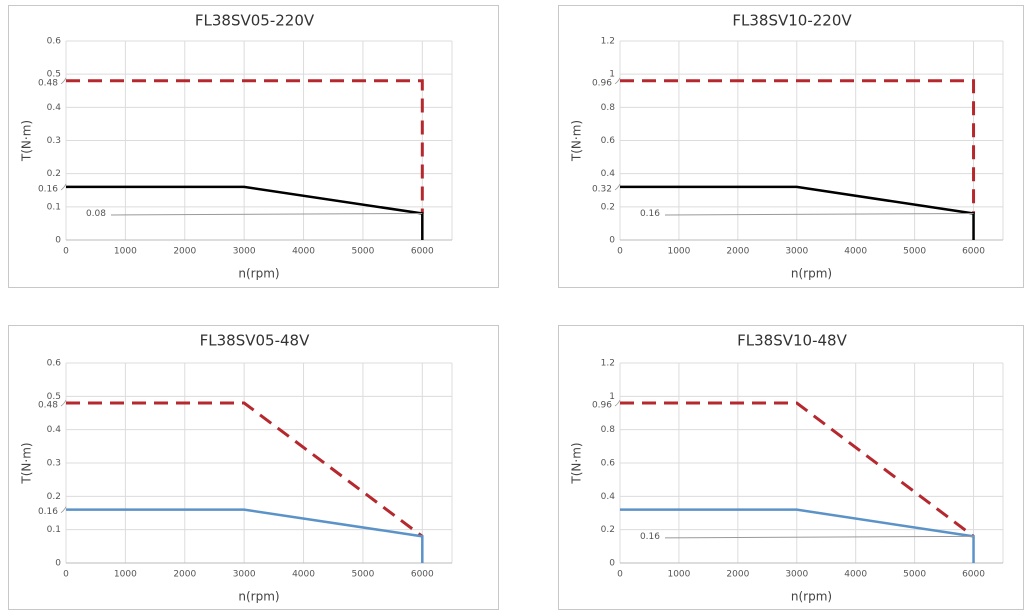 The height and width of the screenshot is (614, 1031). What do you see at coordinates (792, 341) in the screenshot?
I see `chart-title: FL38SV10-48V` at bounding box center [792, 341].